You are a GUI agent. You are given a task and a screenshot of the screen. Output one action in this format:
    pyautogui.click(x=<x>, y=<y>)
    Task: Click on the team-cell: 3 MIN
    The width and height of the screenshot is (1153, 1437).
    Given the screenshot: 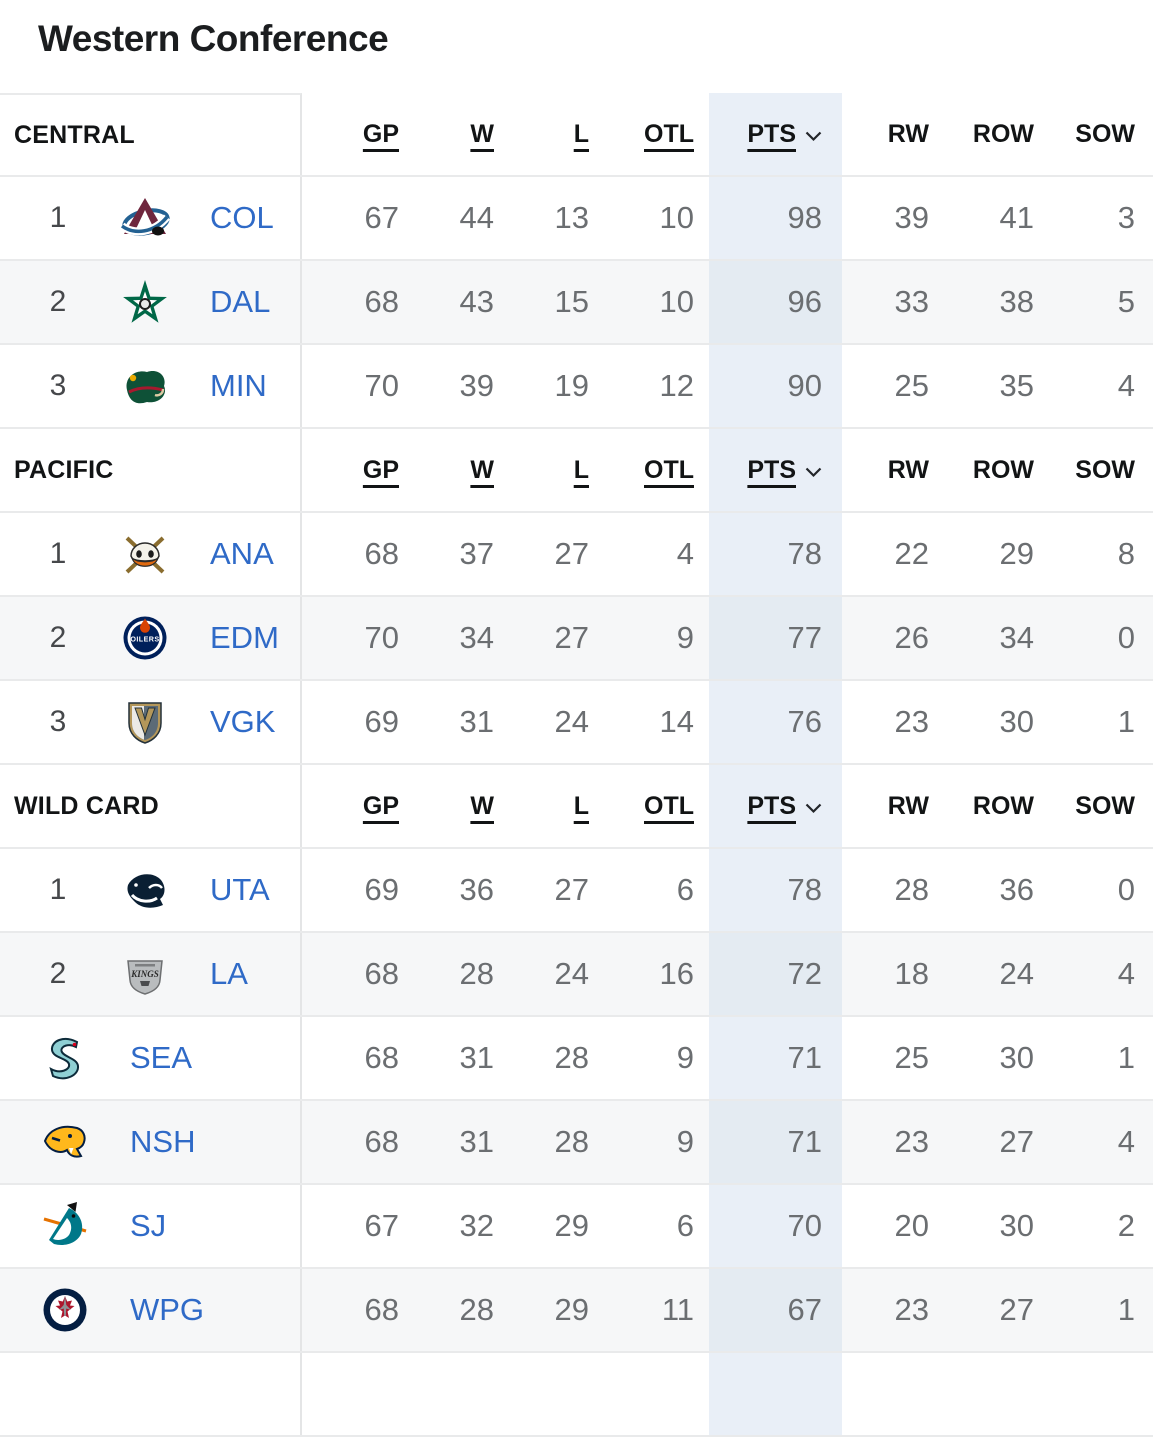 What is the action you would take?
    pyautogui.click(x=151, y=386)
    